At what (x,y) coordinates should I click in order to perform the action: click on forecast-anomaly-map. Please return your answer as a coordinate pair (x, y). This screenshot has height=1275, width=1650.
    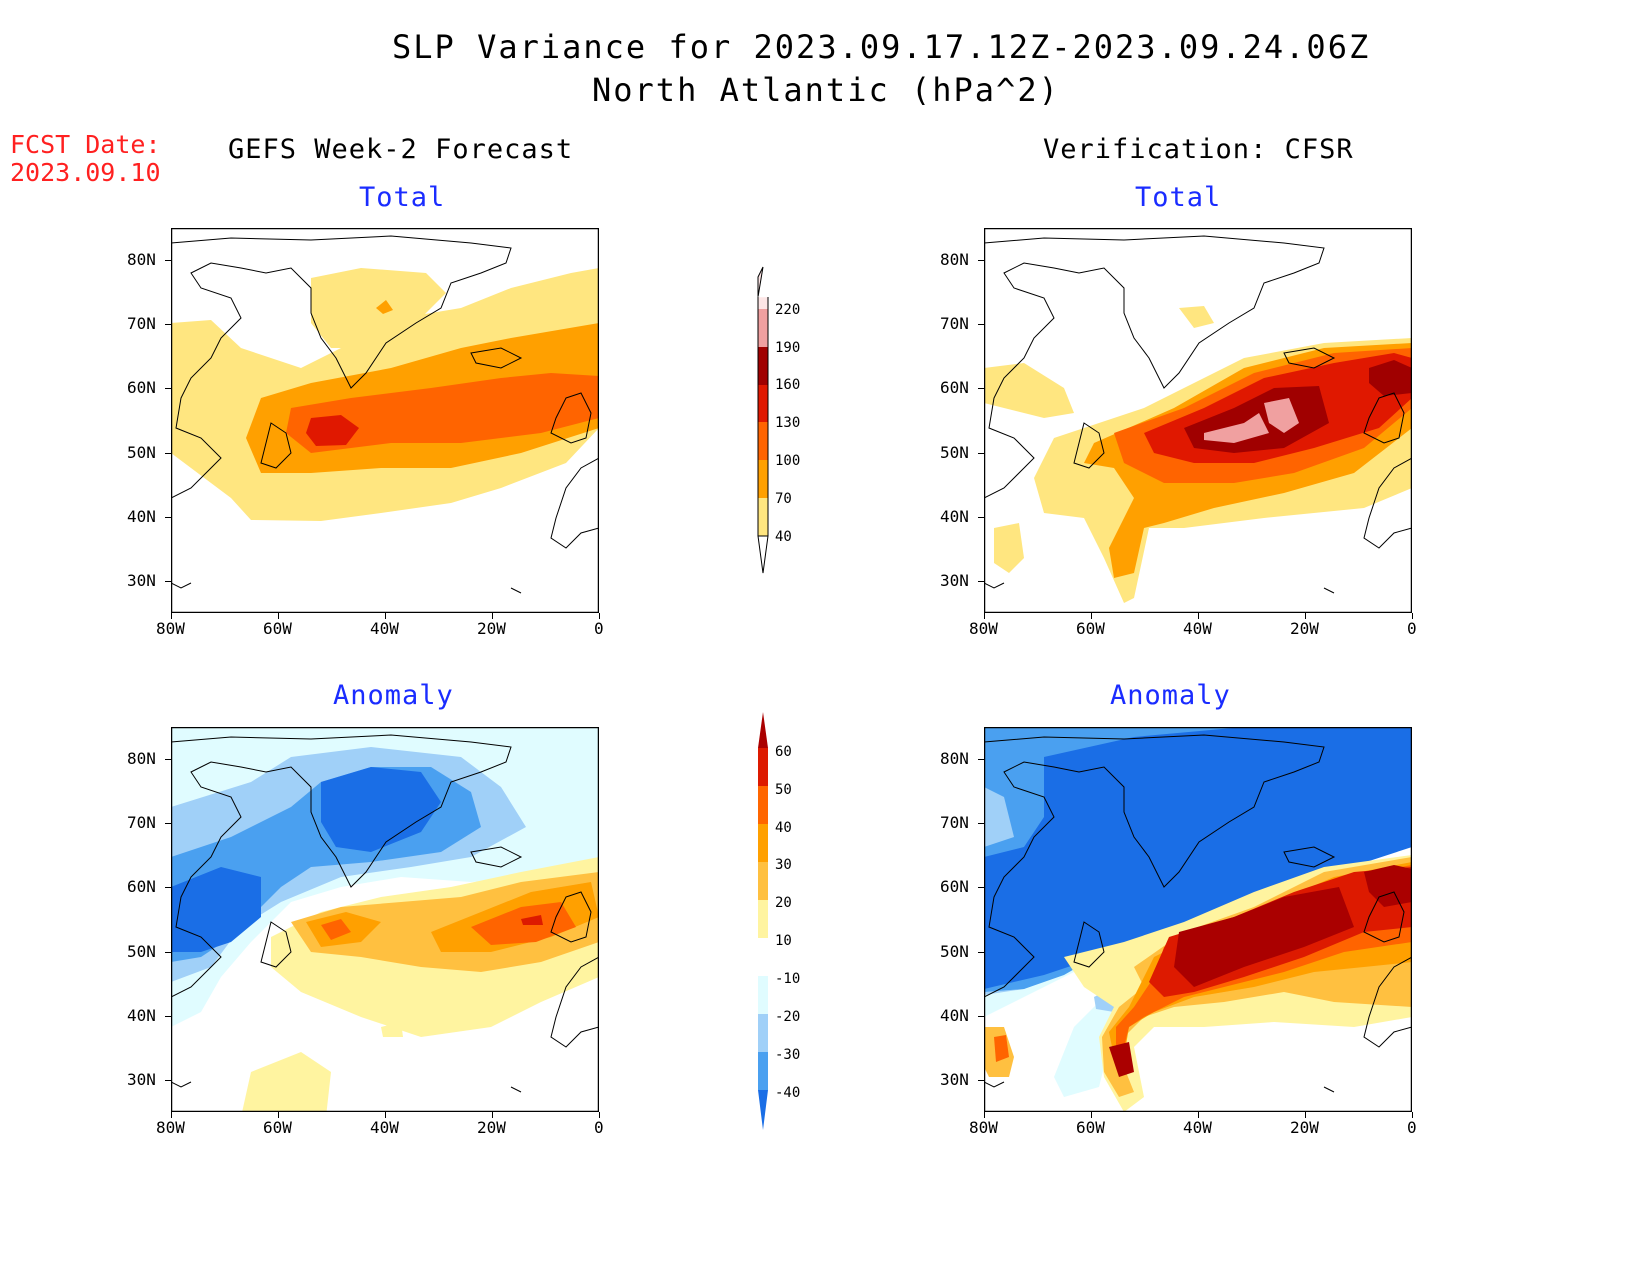
    Looking at the image, I should click on (385, 919).